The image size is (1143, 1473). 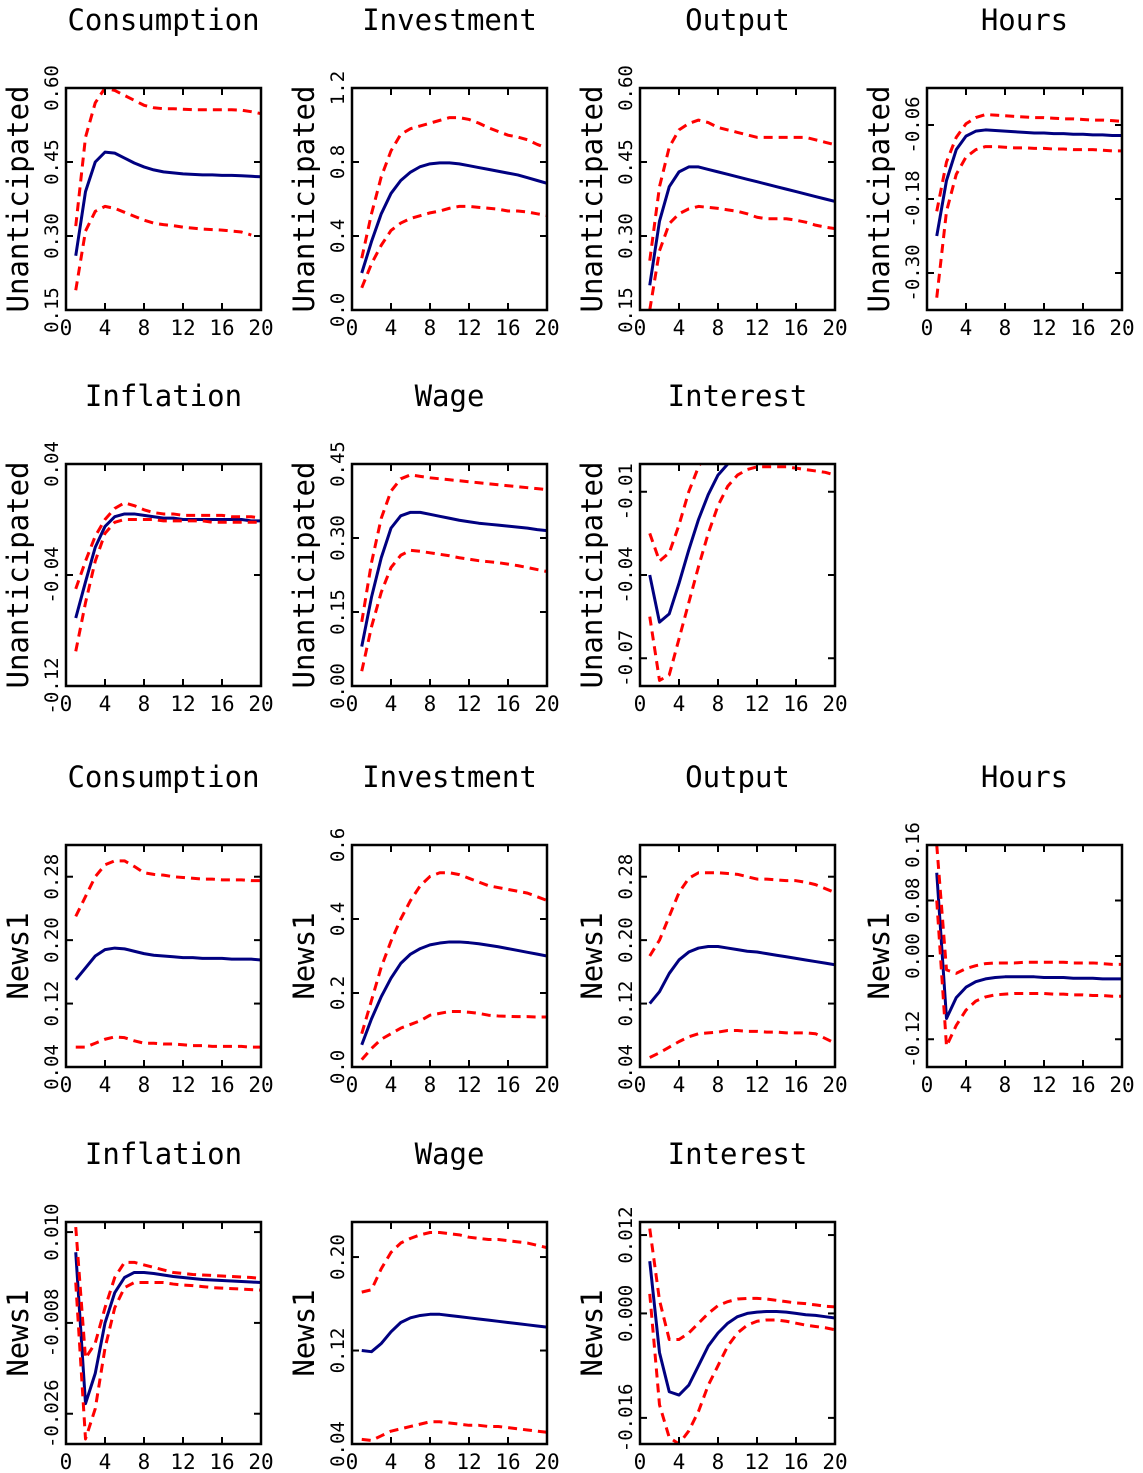 I want to click on y-tick-label: 0.16, so click(x=913, y=845).